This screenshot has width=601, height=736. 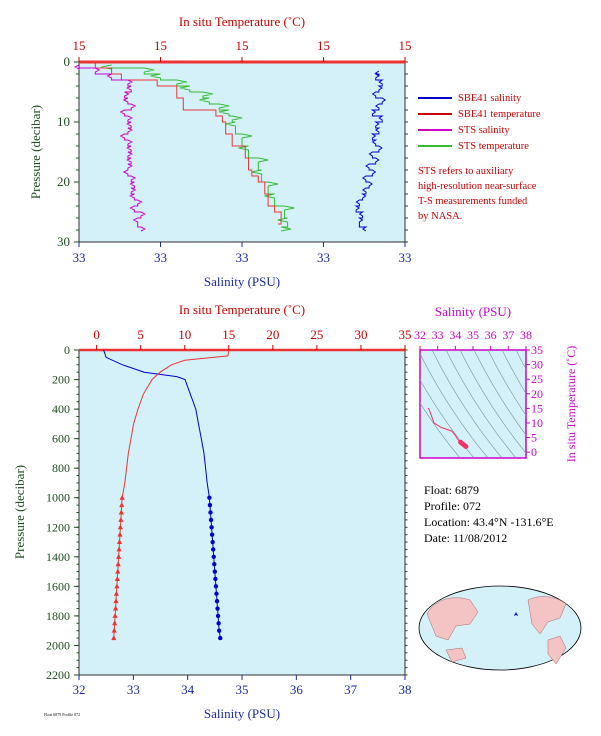 I want to click on pressure-tick-label: 1600, so click(x=58, y=586).